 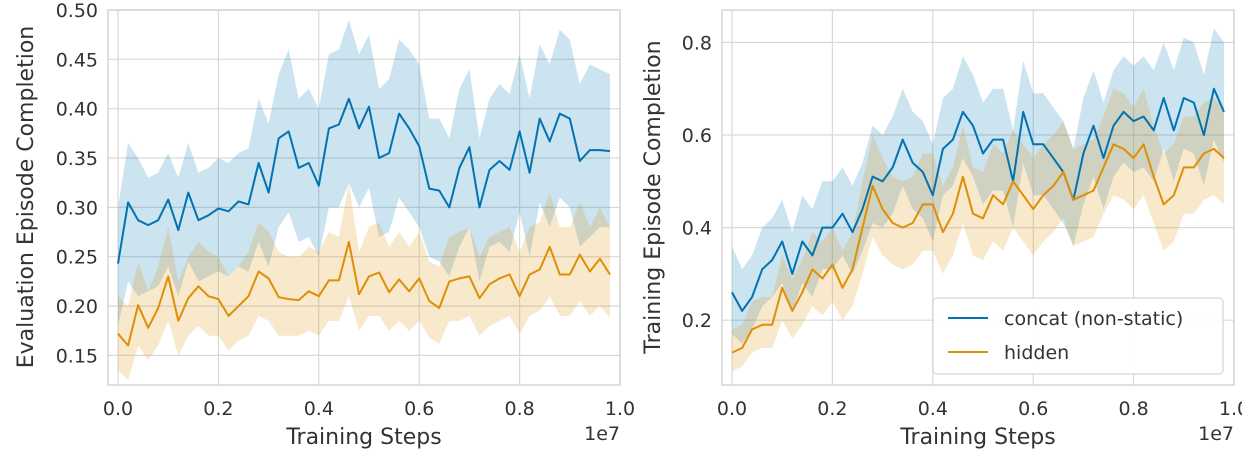 I want to click on left-y-tick-label: 0.50, so click(x=77, y=11).